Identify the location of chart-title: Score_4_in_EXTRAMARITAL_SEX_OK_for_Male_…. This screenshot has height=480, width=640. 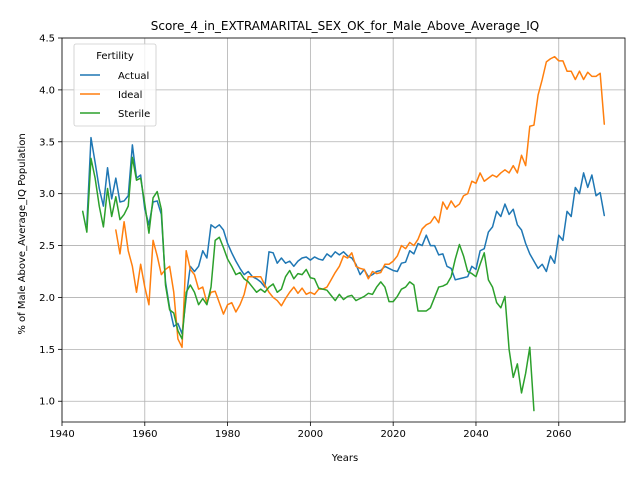
(345, 26).